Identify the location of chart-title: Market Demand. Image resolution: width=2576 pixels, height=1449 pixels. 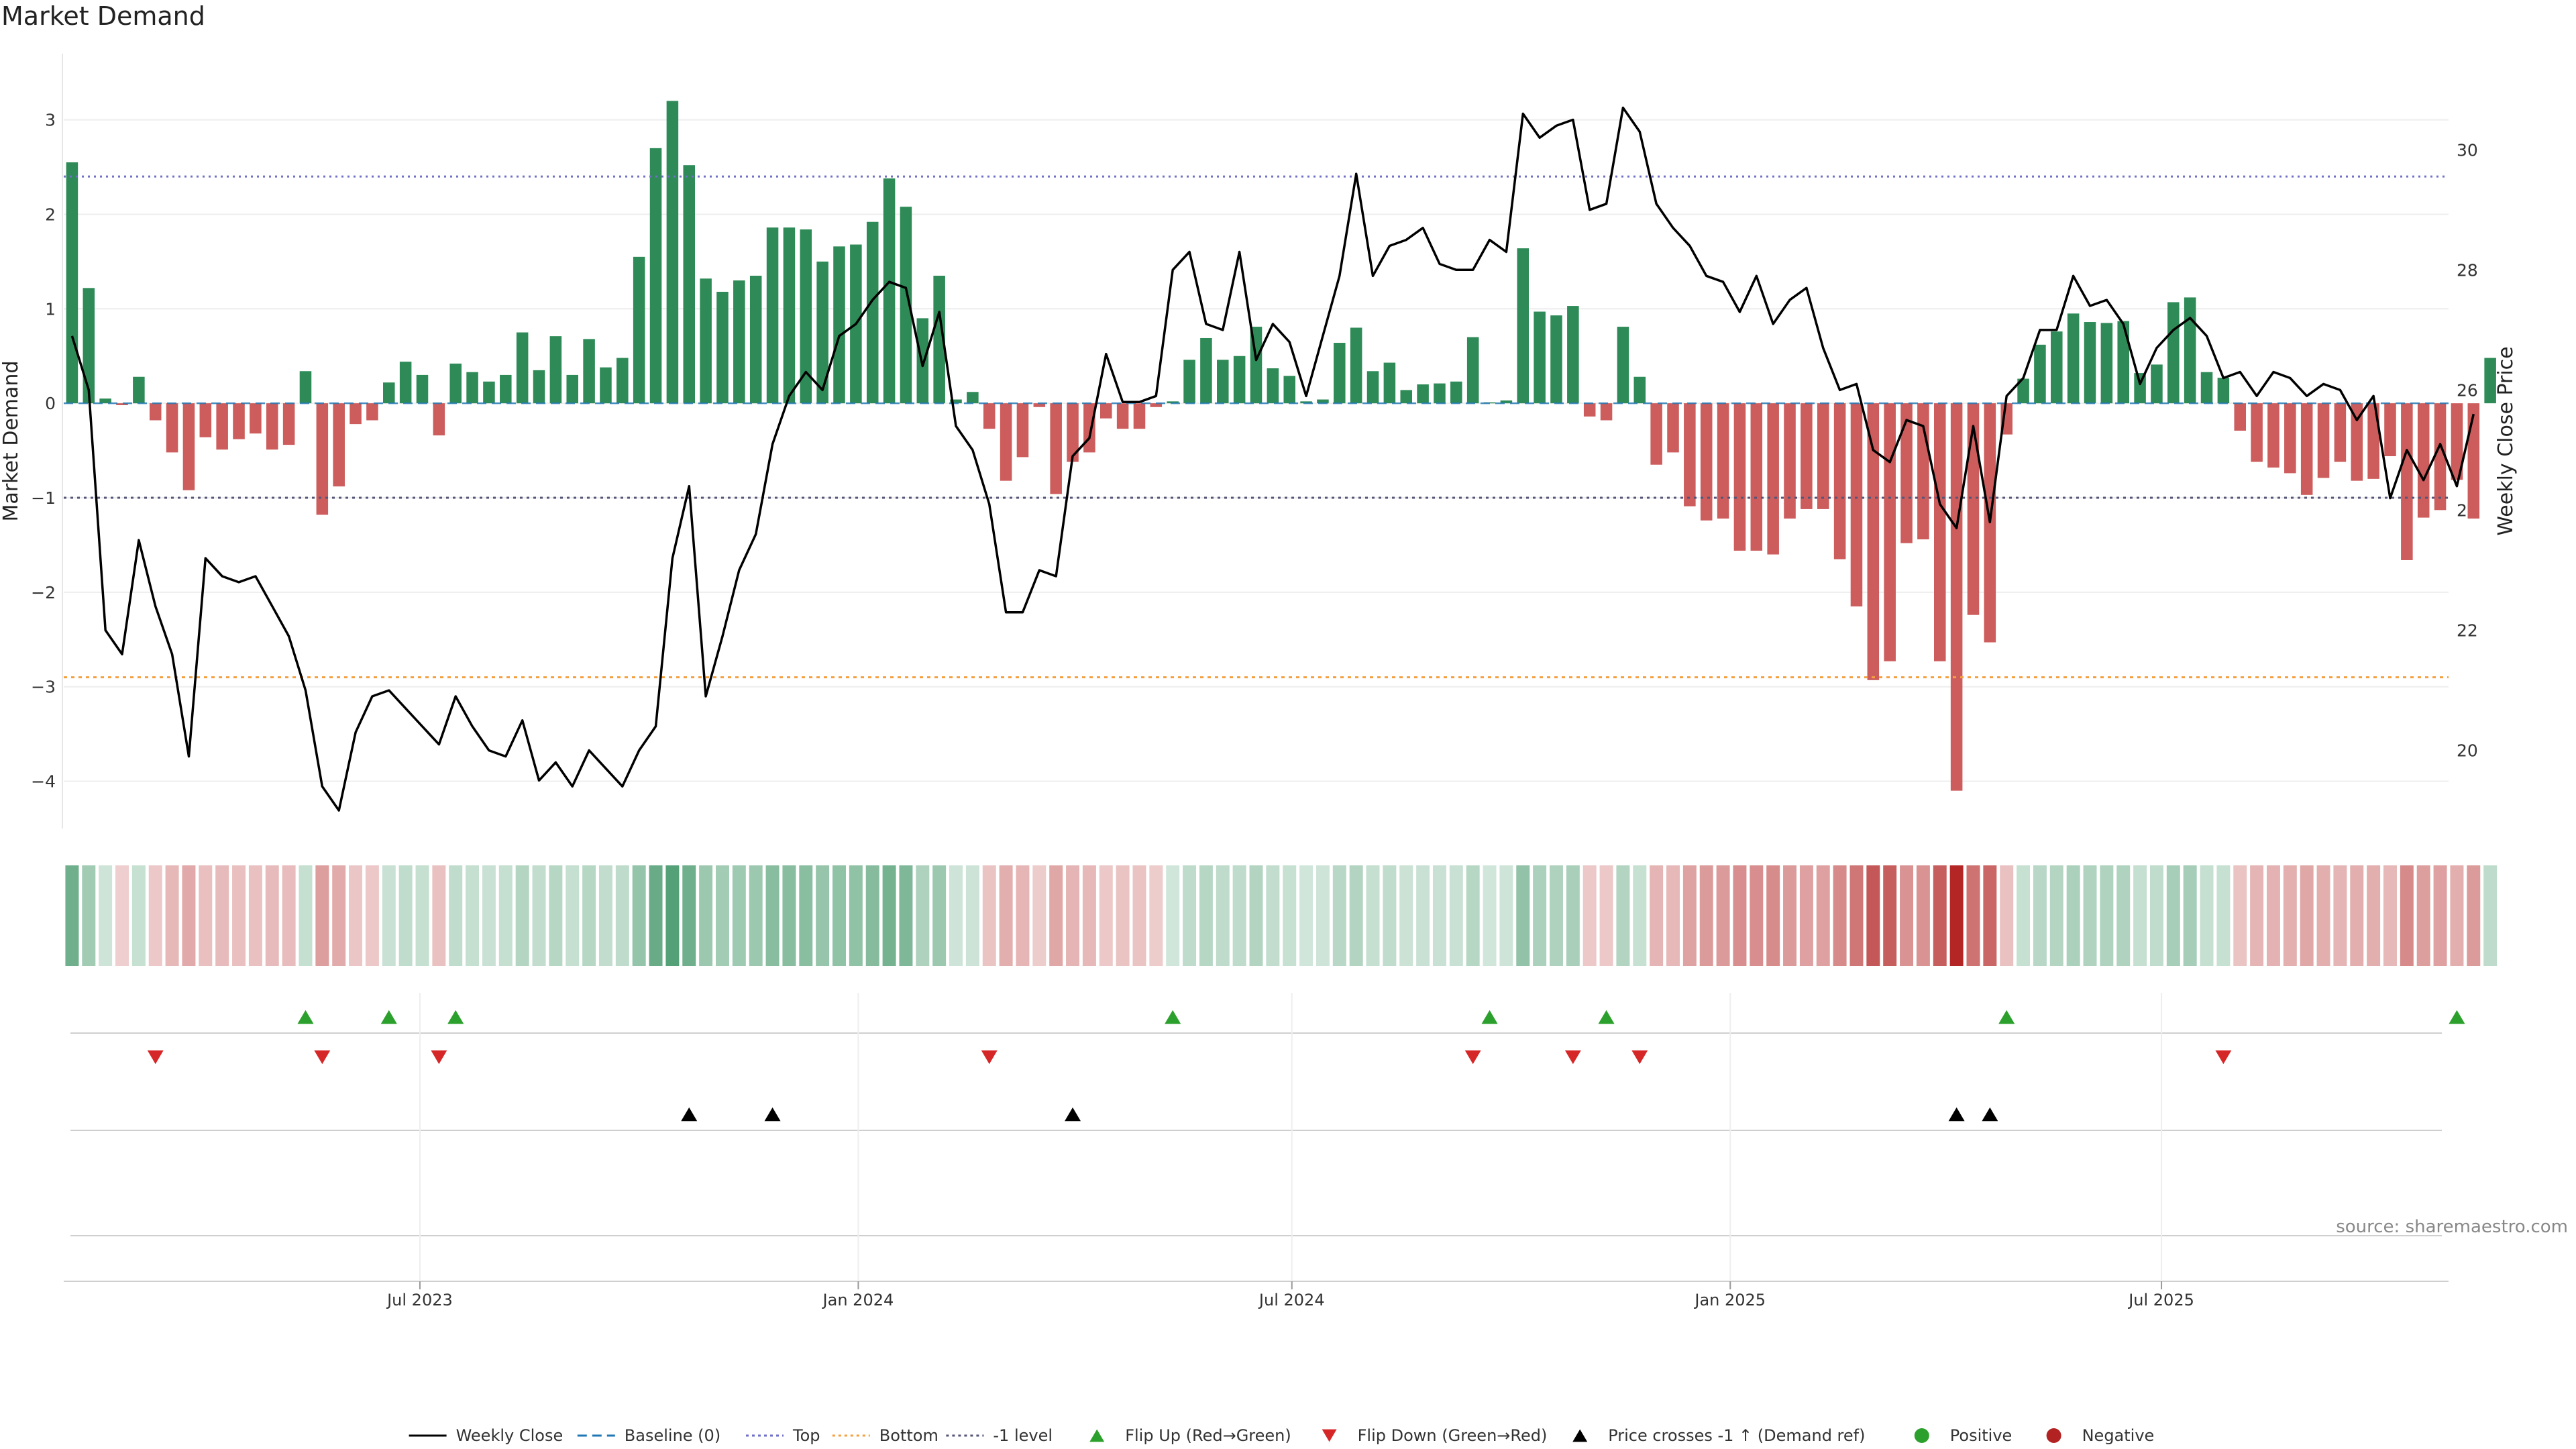
(103, 16).